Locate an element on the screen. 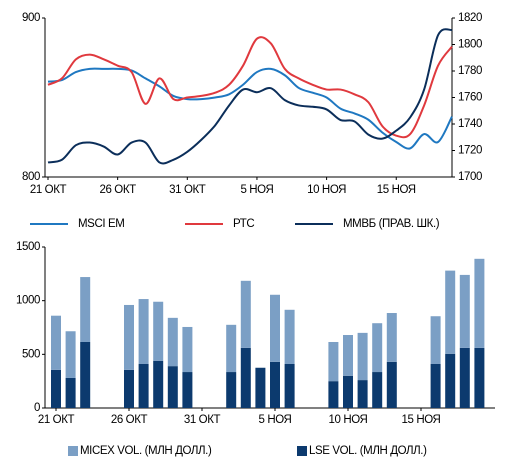 Image resolution: width=506 pixels, height=462 pixels. y2-tick-label: 1800 is located at coordinates (470, 45).